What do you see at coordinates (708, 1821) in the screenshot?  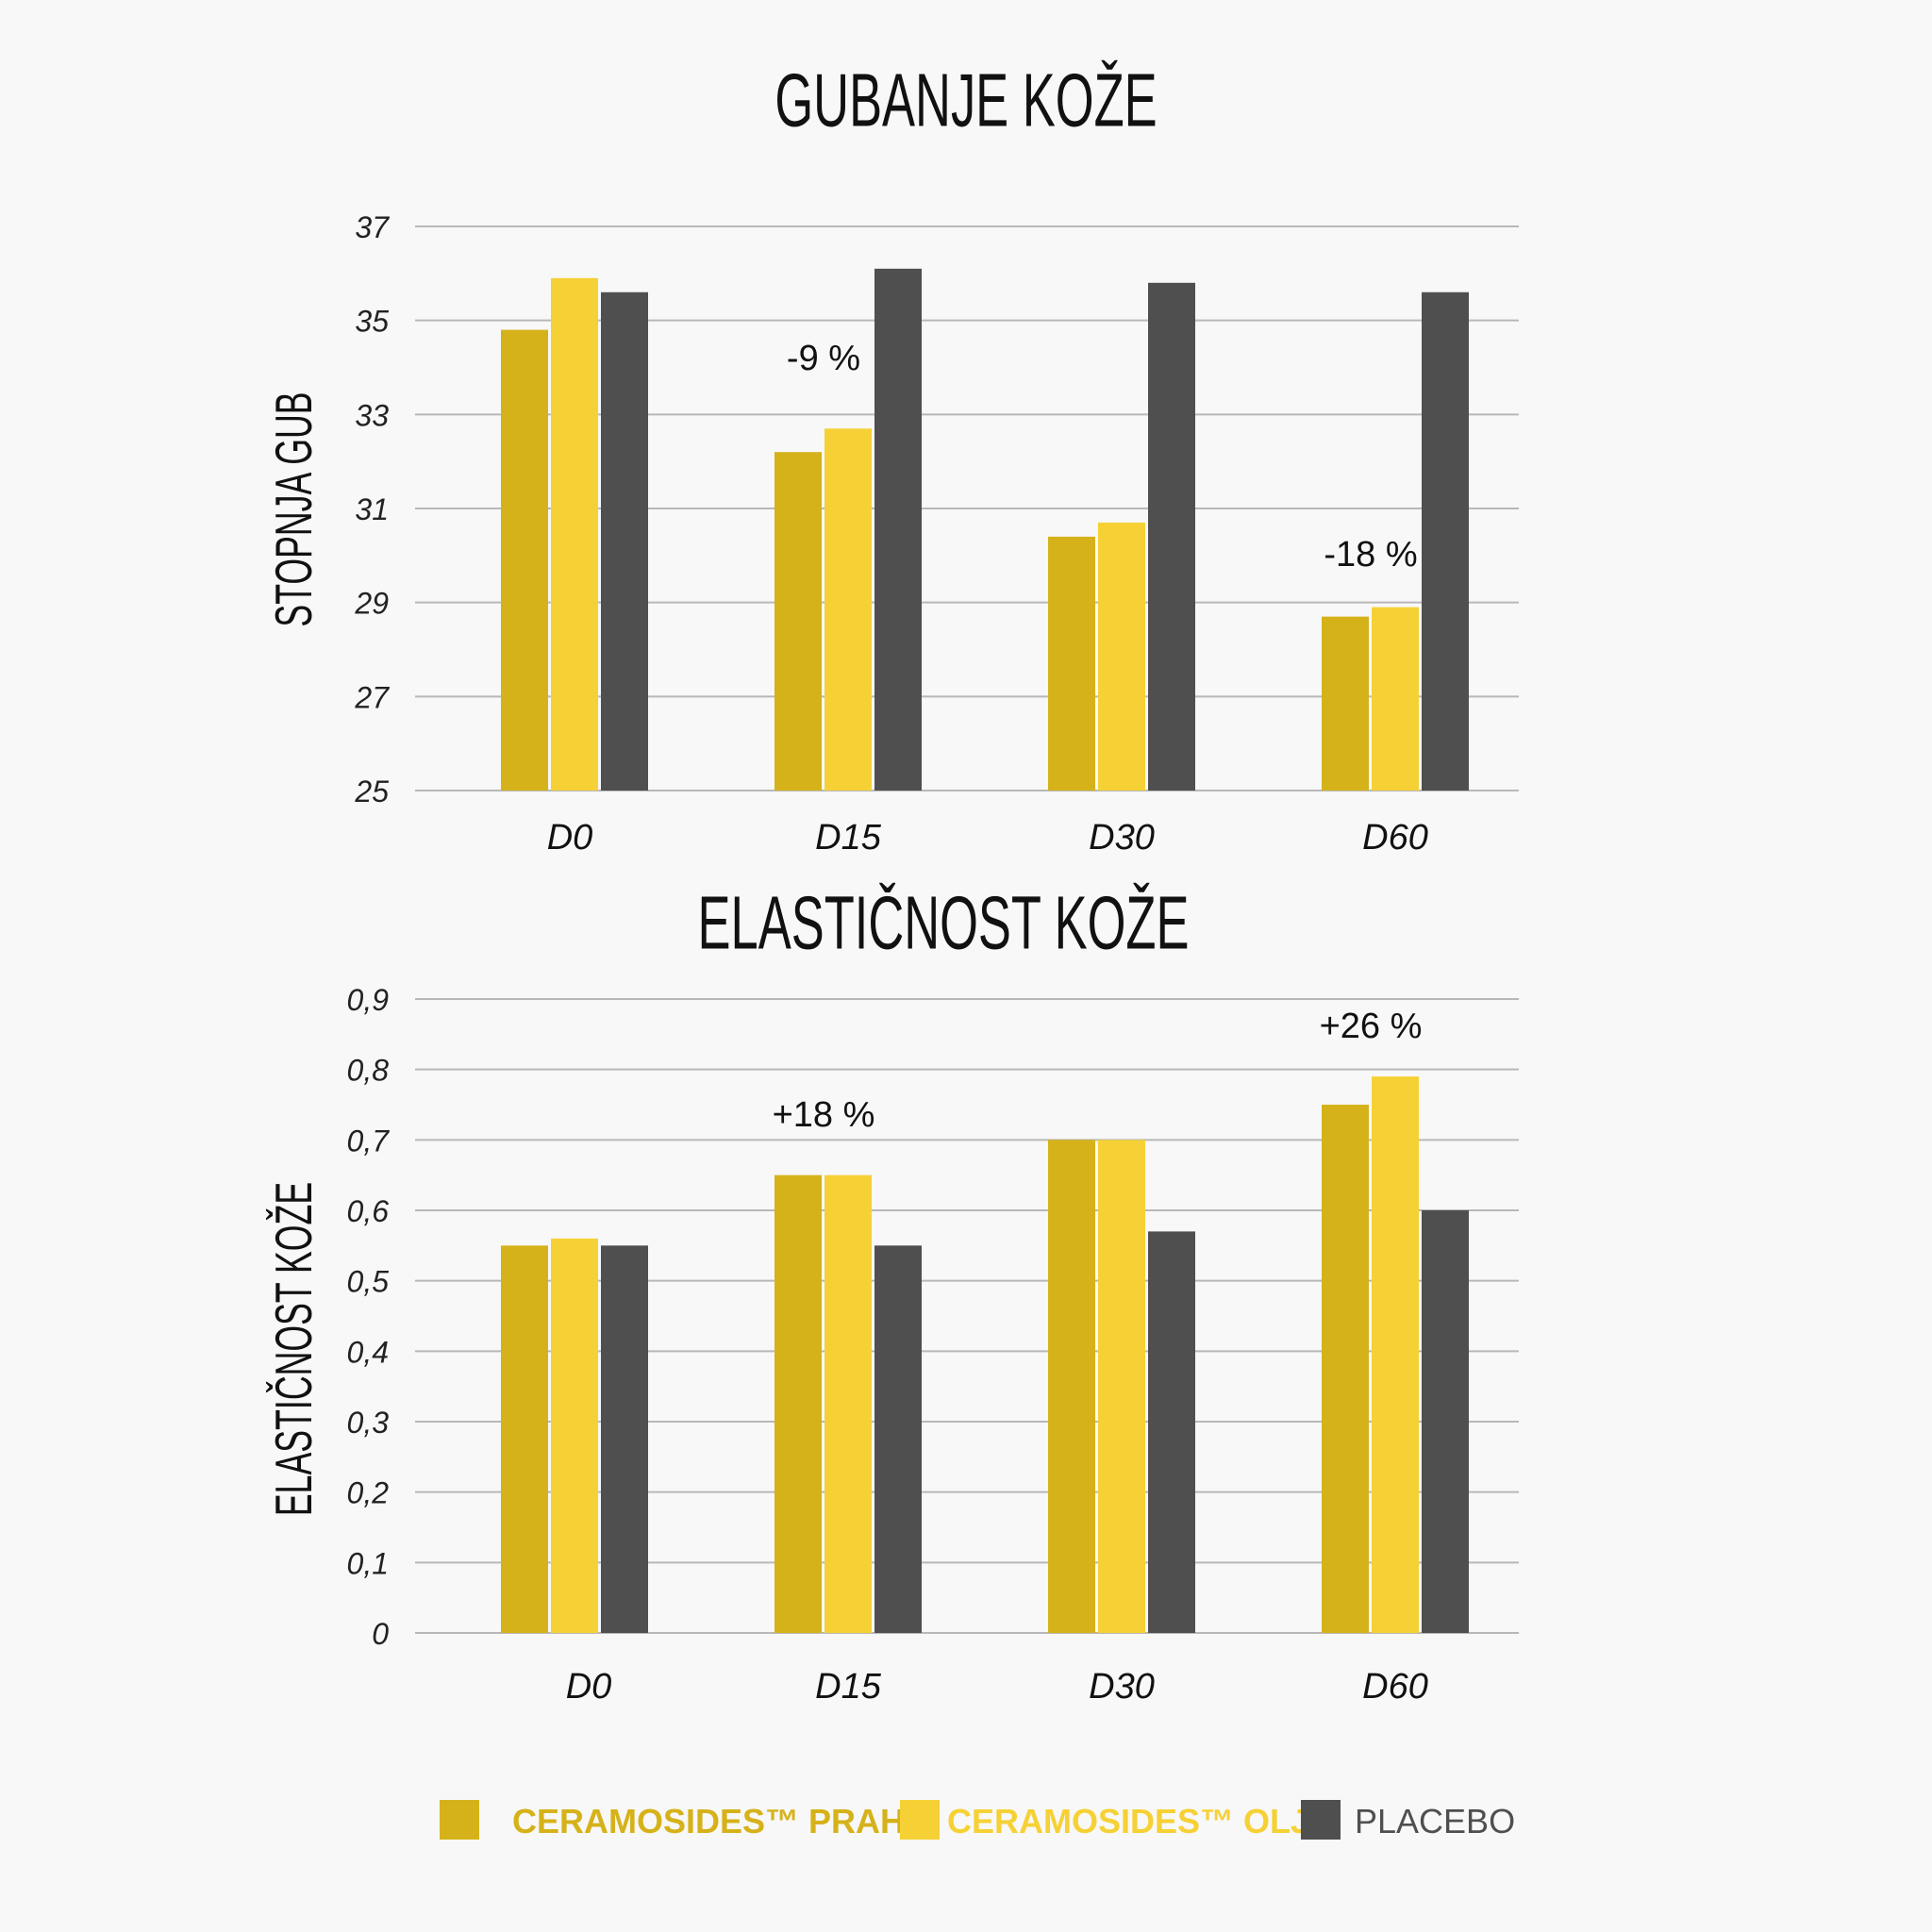 I see `legend-label-prah: CERAMOSIDES™ PRAH` at bounding box center [708, 1821].